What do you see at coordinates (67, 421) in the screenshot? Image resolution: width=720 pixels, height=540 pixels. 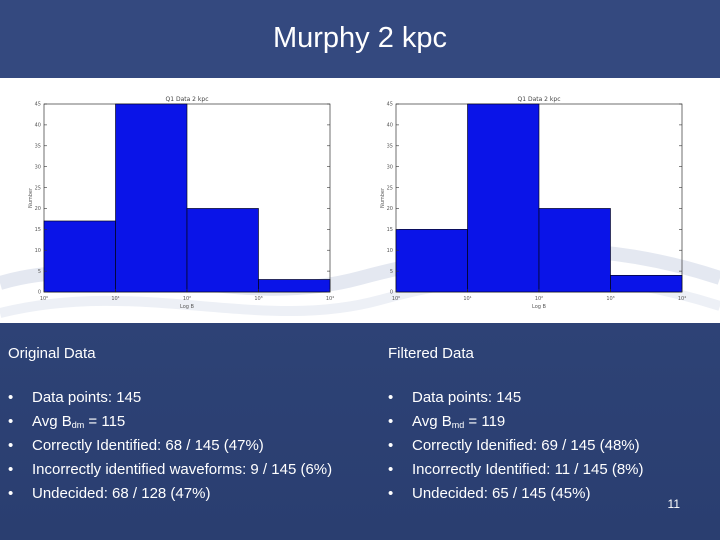 I see `bullet-item: • Avg Bdm = 115` at bounding box center [67, 421].